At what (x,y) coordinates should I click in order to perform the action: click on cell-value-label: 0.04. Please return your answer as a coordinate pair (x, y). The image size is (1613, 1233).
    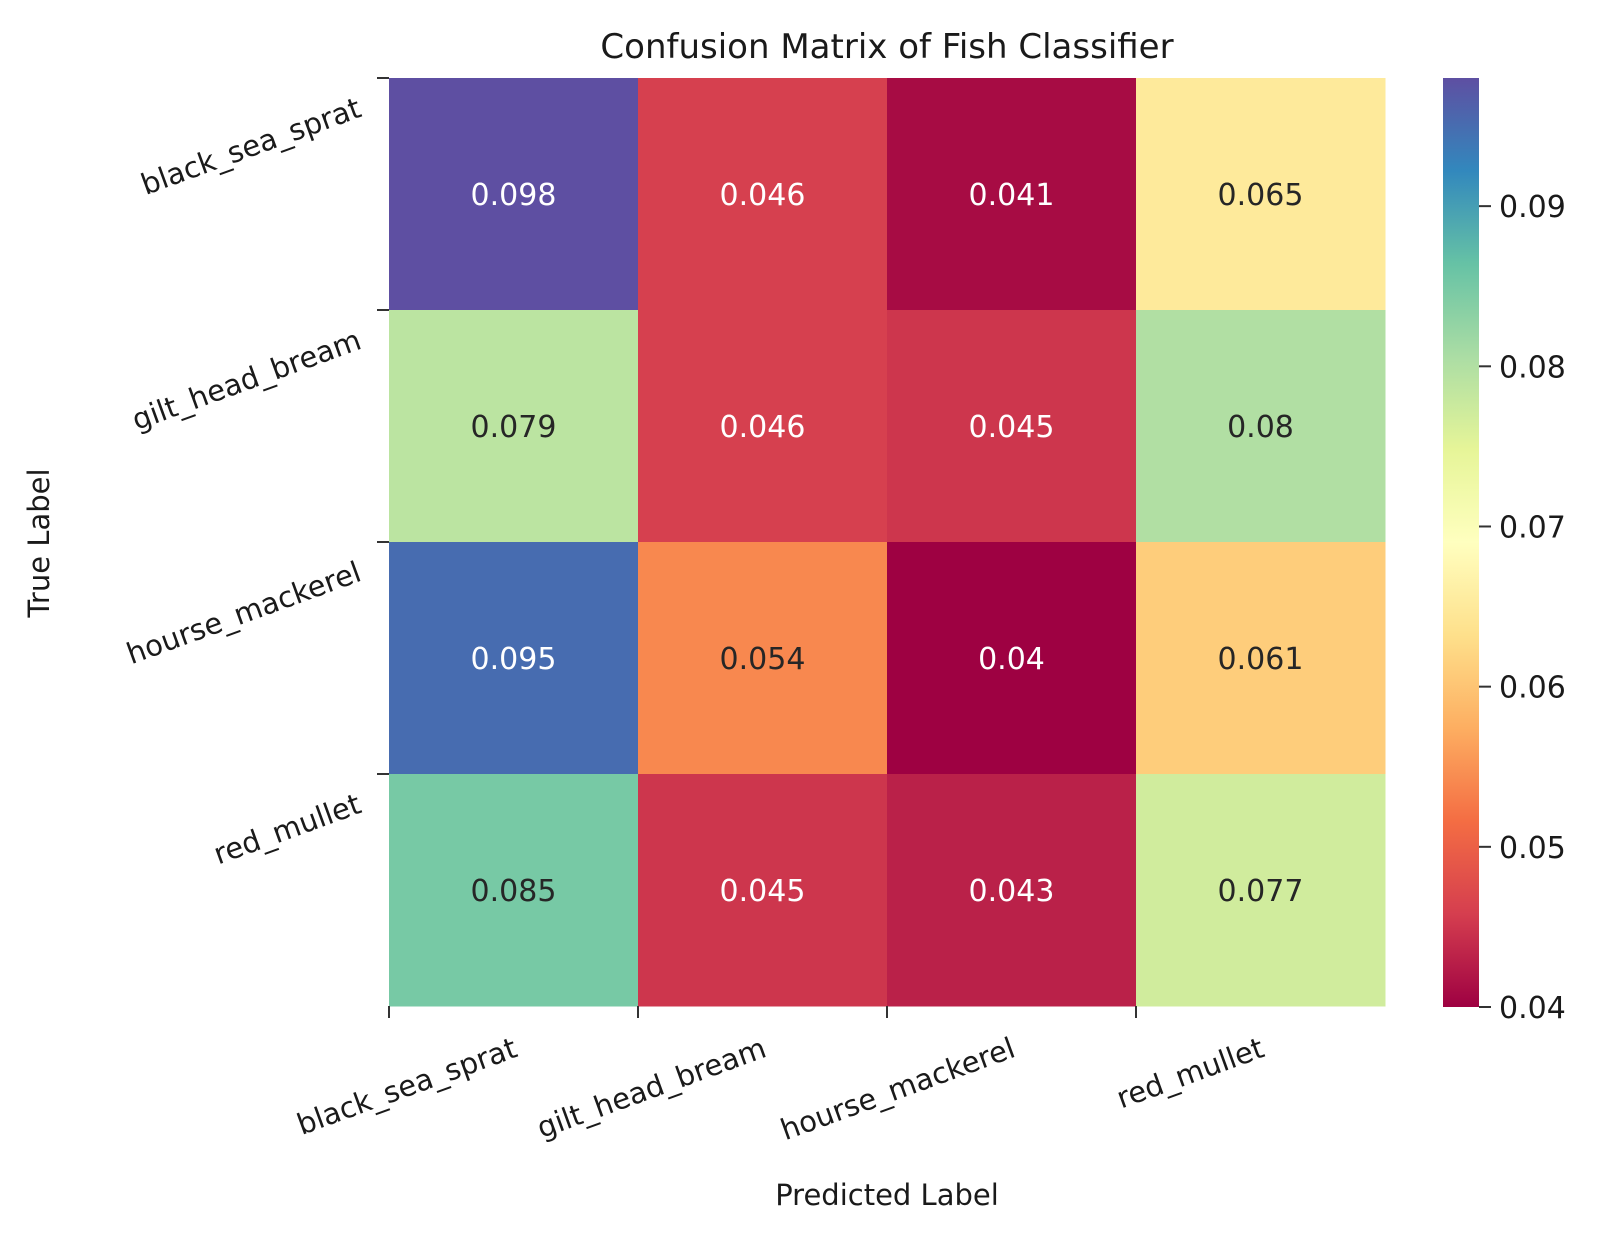
    Looking at the image, I should click on (1011, 659).